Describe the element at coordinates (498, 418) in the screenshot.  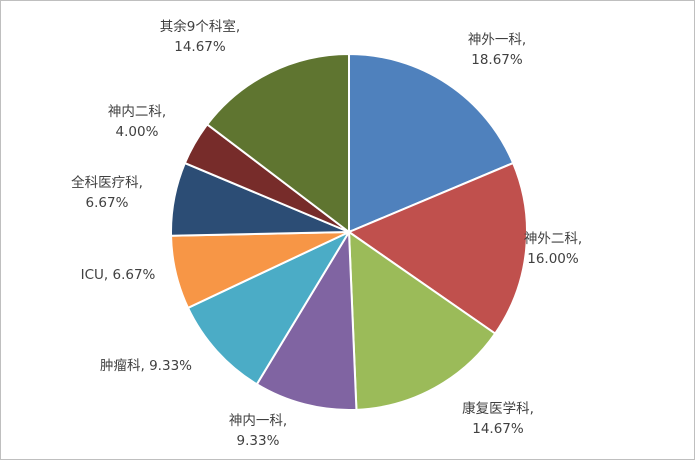
I see `data-label: 康复医学科, 14.67%` at that location.